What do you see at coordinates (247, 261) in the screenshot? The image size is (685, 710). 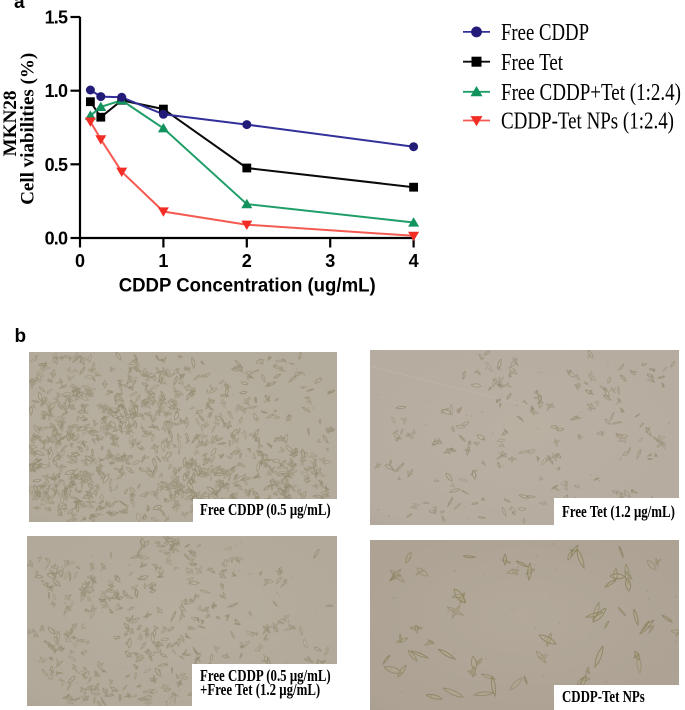 I see `svg-text: 2` at bounding box center [247, 261].